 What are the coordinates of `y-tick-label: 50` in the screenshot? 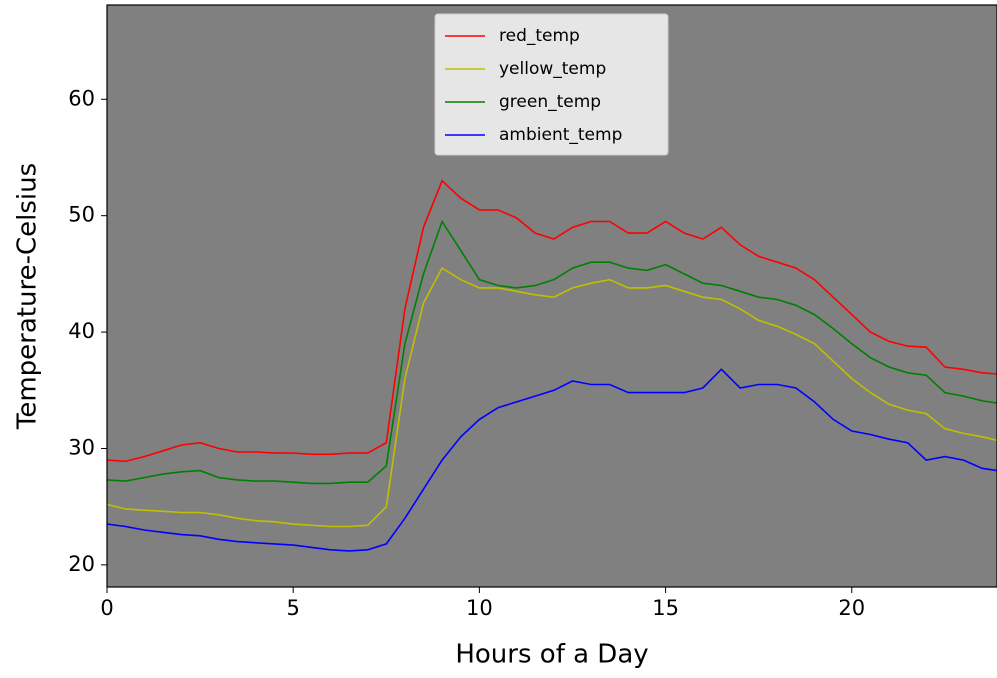 It's located at (81, 215).